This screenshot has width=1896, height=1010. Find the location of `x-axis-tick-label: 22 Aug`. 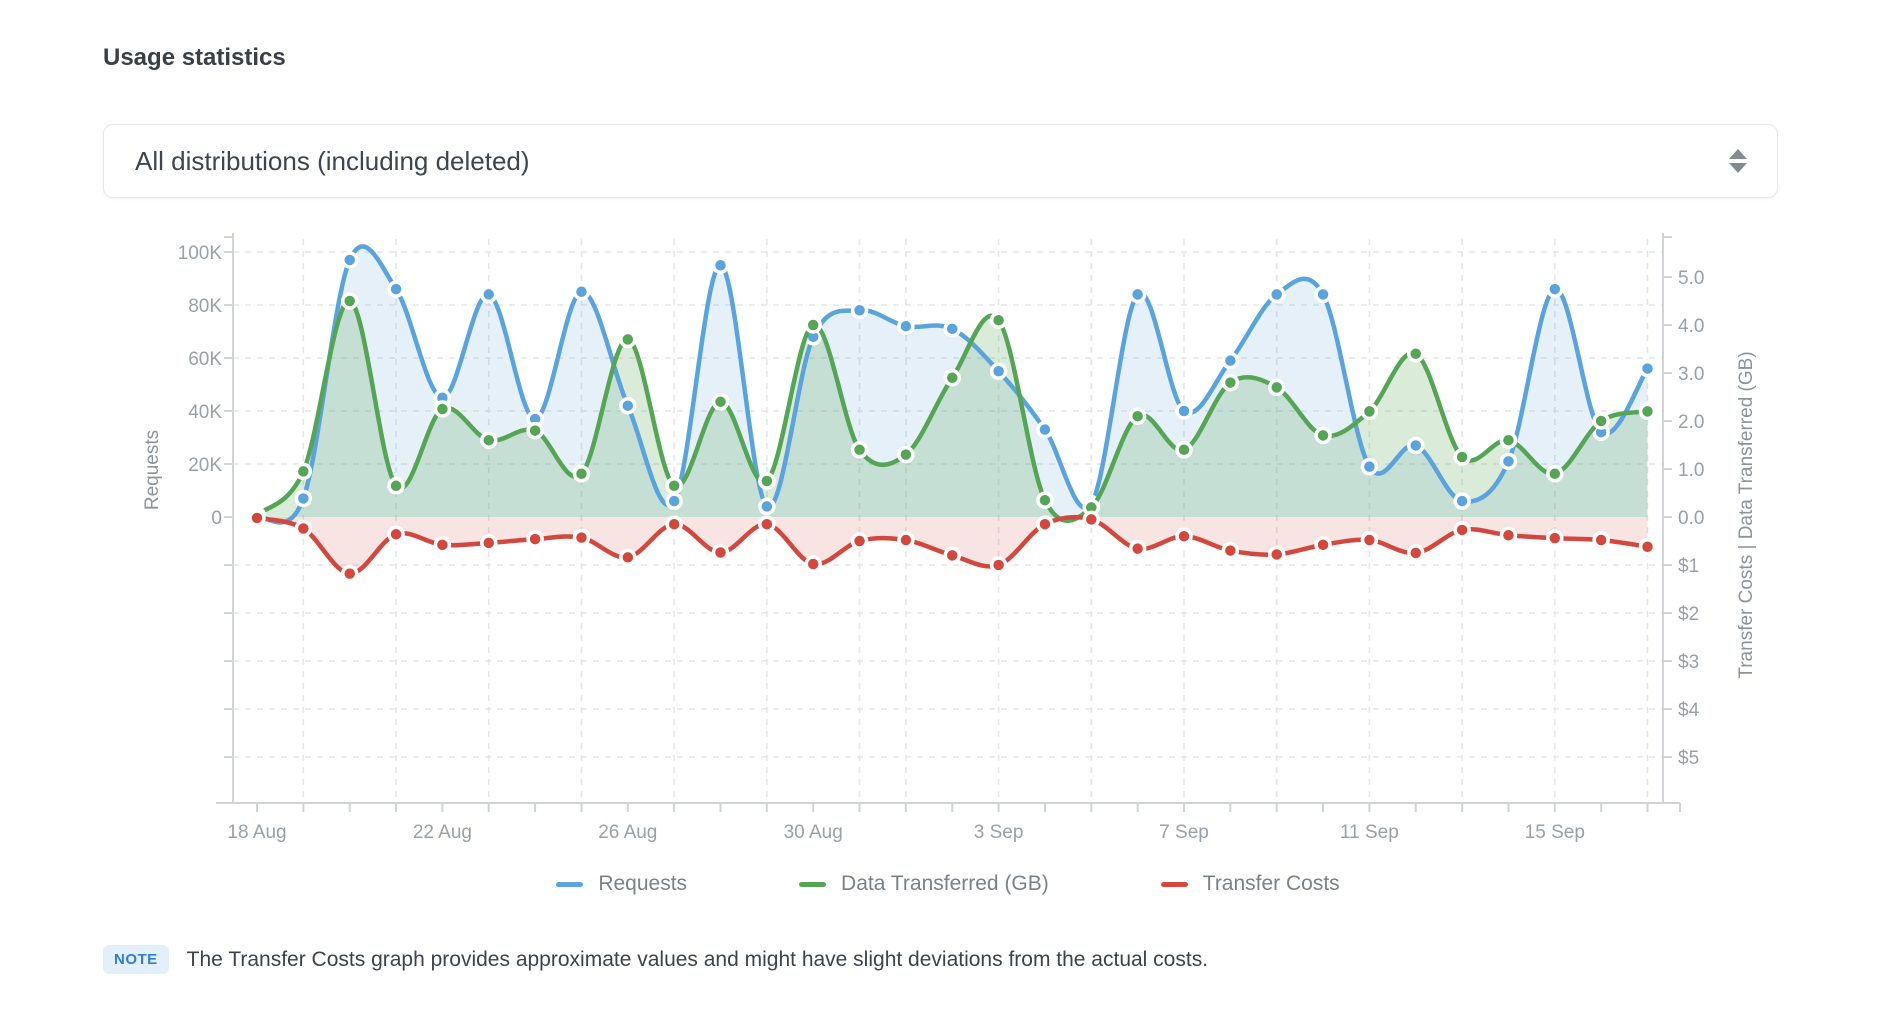

x-axis-tick-label: 22 Aug is located at coordinates (442, 832).